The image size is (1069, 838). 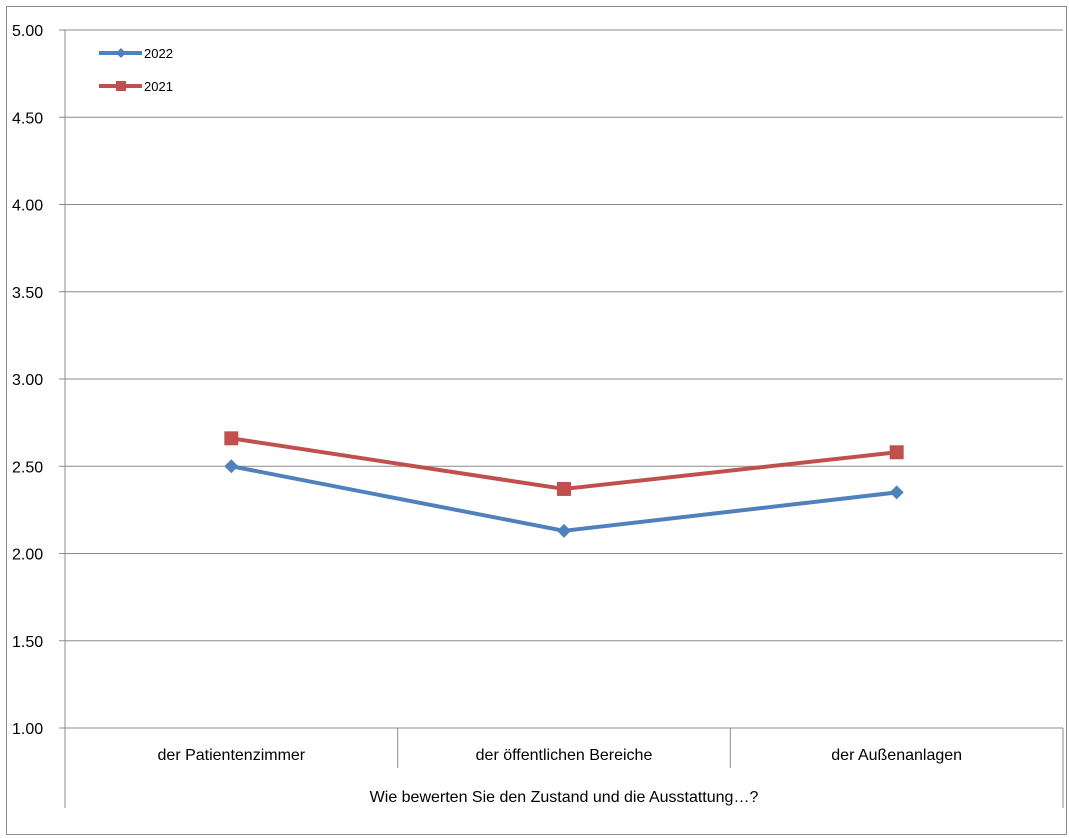 I want to click on series-layer, so click(x=564, y=484).